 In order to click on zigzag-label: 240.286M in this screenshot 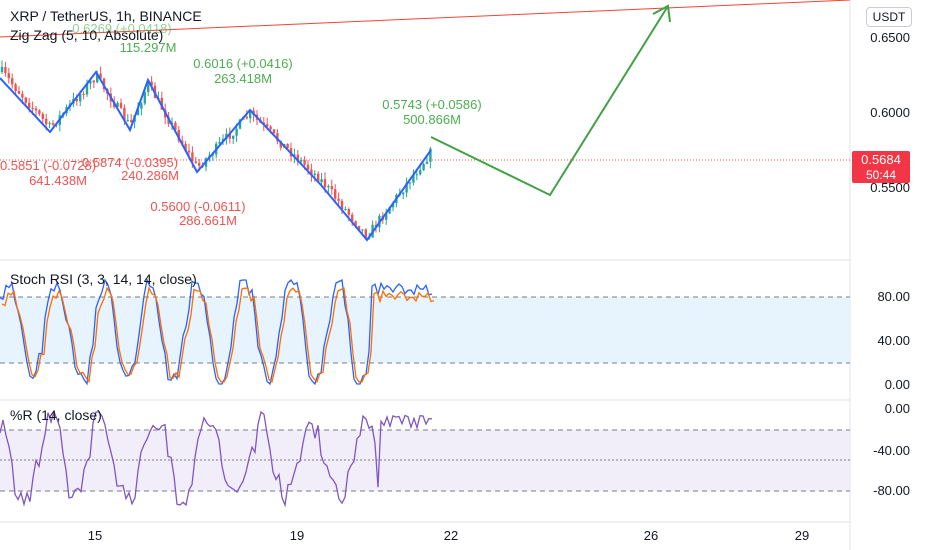, I will do `click(150, 175)`.